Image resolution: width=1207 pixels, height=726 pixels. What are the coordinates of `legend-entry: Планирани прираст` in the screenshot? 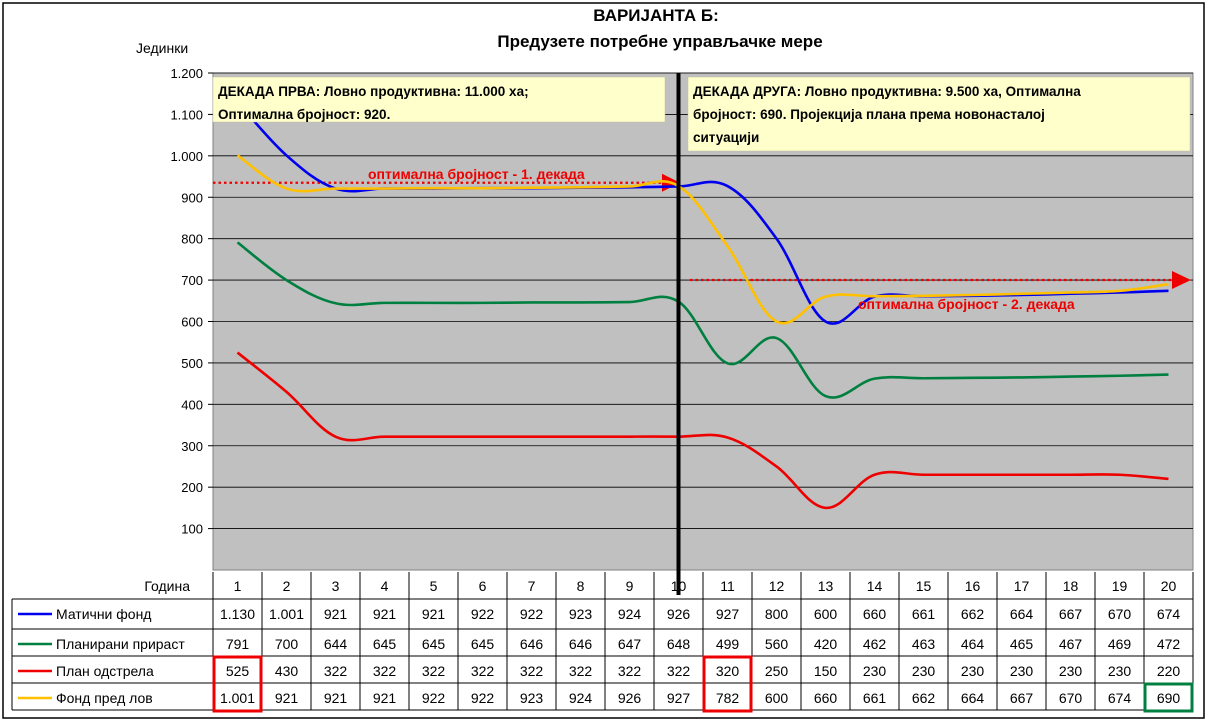 It's located at (120, 644).